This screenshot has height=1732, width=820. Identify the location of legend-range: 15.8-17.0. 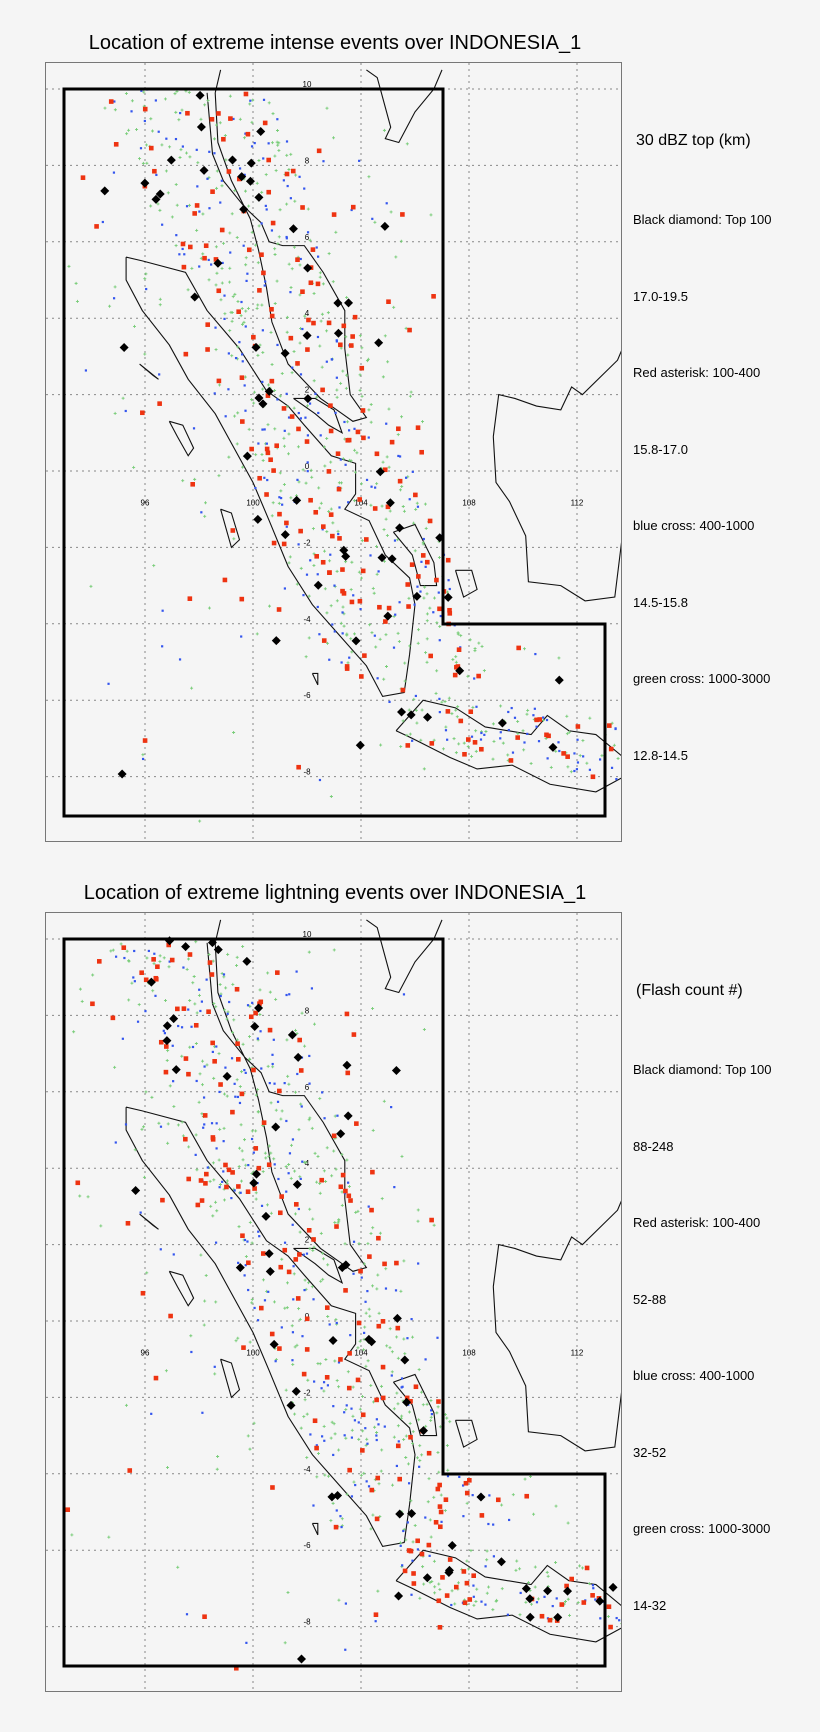
(660, 449).